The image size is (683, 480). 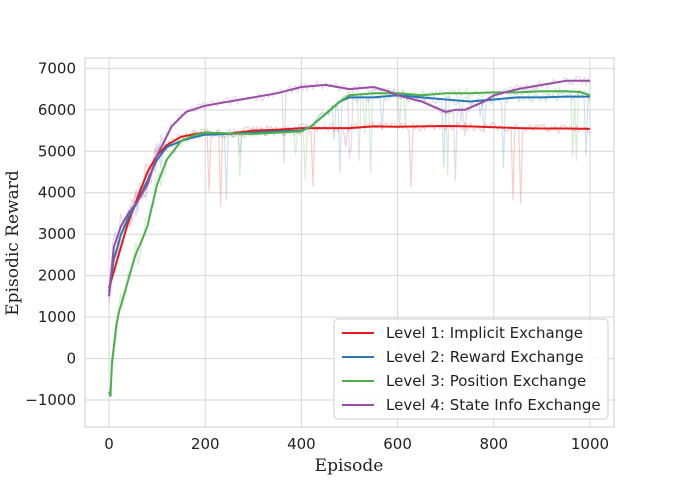 What do you see at coordinates (484, 333) in the screenshot?
I see `legend-label: Level 1: Implicit Exchange` at bounding box center [484, 333].